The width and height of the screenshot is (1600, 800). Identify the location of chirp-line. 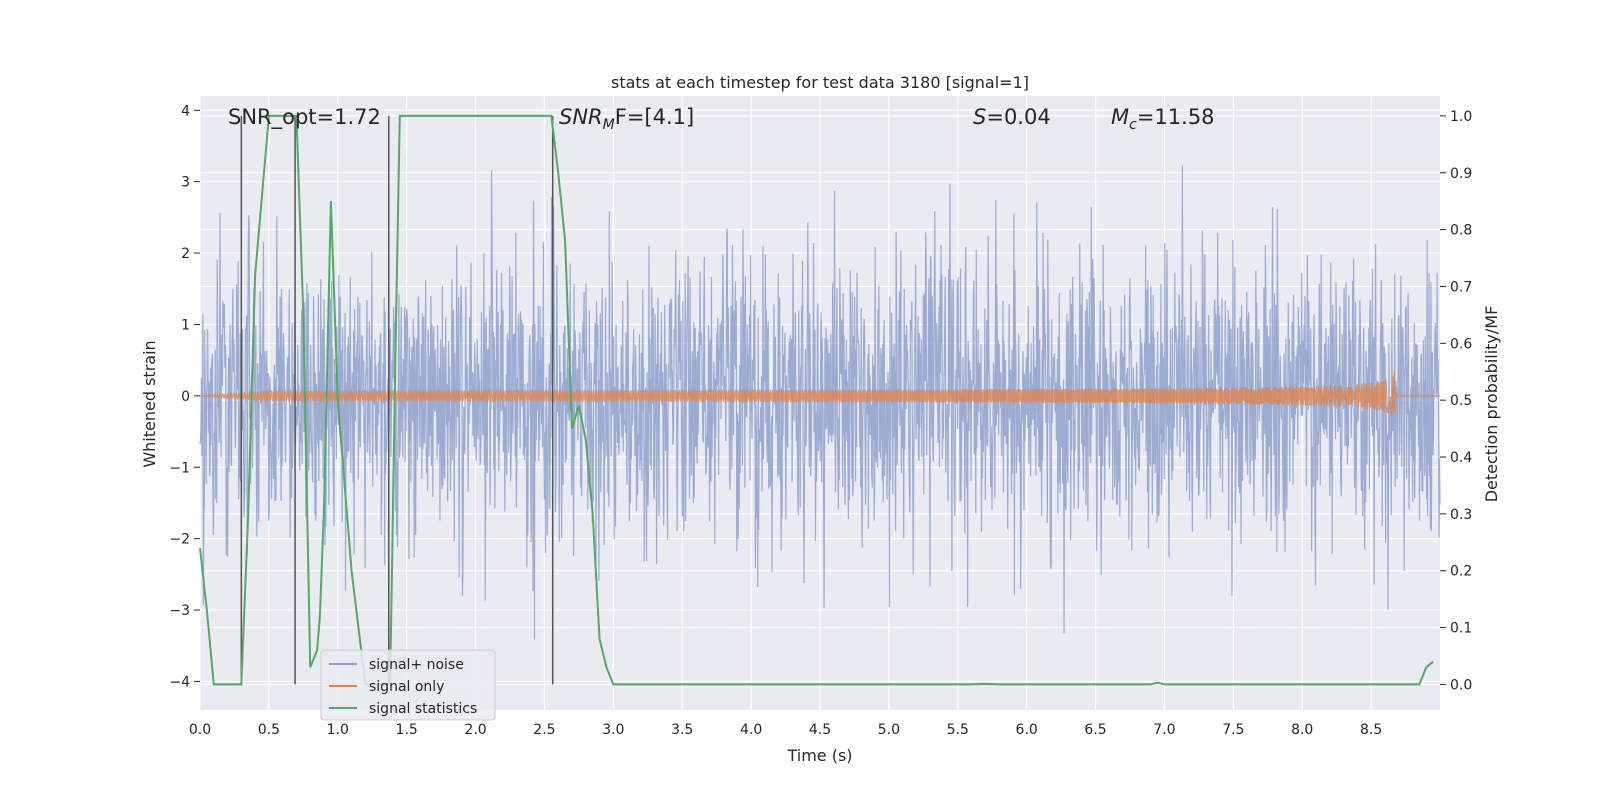
(819, 394).